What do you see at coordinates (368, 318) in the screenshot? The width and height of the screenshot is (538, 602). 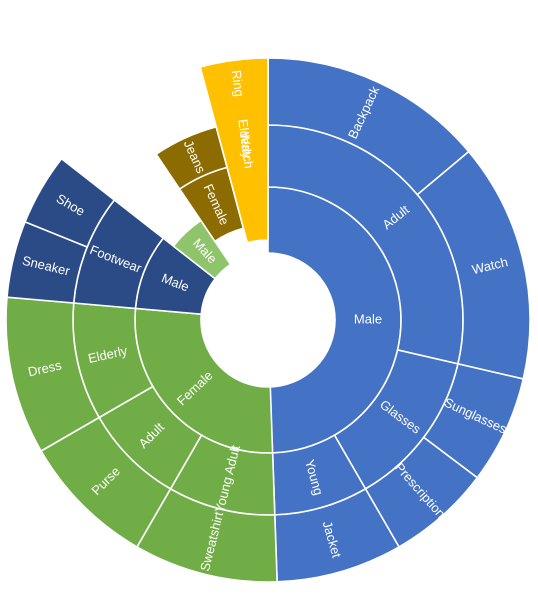 I see `label-male: Male` at bounding box center [368, 318].